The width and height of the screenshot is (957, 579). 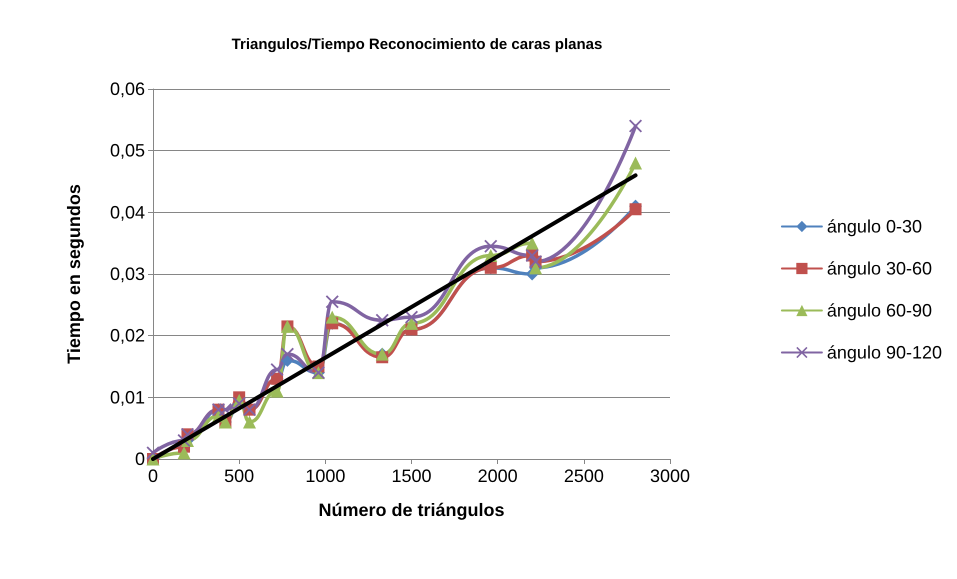 I want to click on legend-label: ángulo 60-90, so click(x=879, y=310).